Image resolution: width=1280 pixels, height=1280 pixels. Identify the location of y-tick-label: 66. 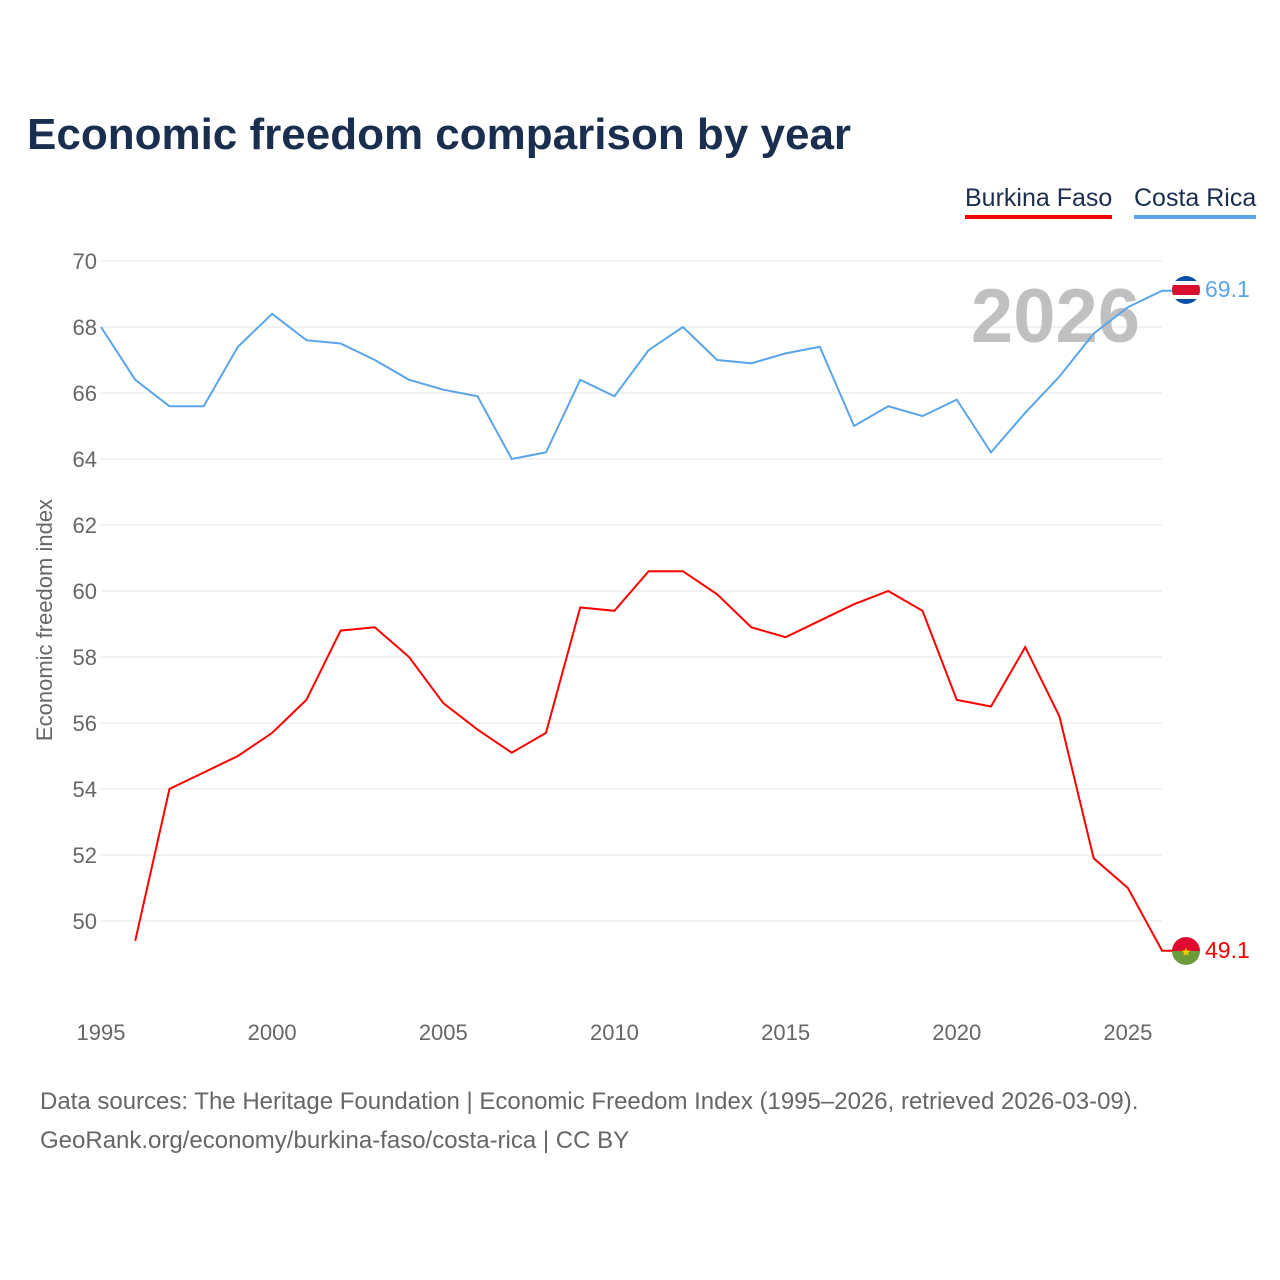
(85, 393).